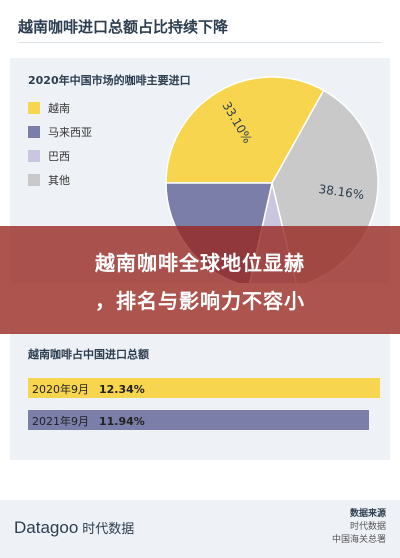 This screenshot has height=558, width=400. I want to click on pie-legend: 越南马来西亚巴西其他, so click(60, 144).